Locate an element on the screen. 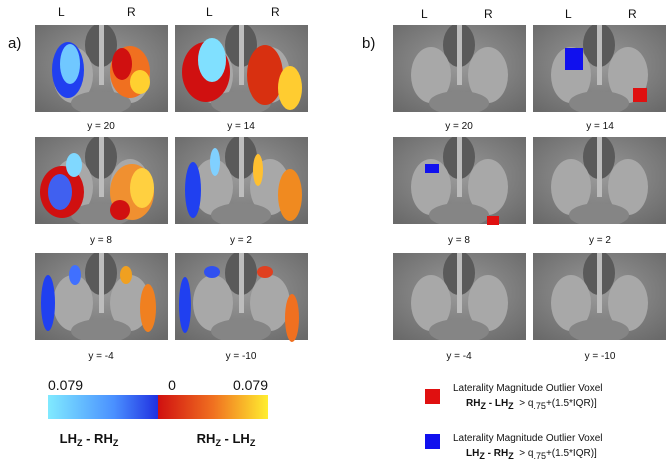 The image size is (666, 466). legend-formula: RHZ - LHZ > q.75+(1.5*IQR)] is located at coordinates (531, 404).